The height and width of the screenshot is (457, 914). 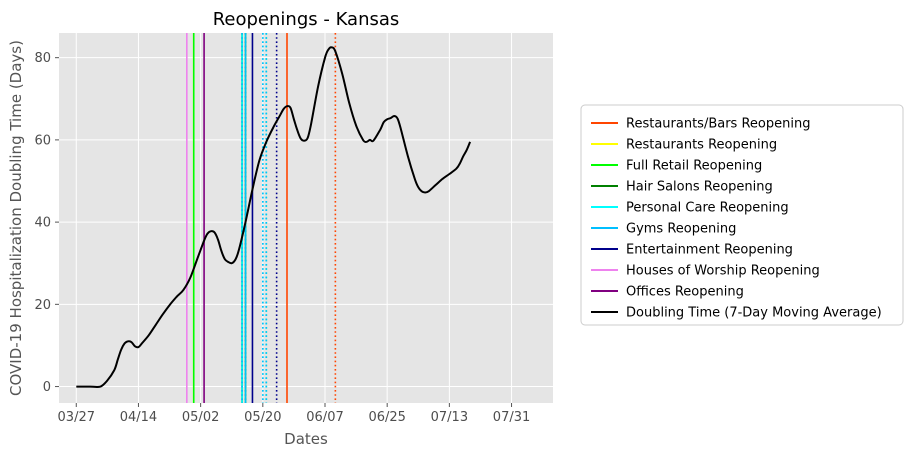 I want to click on y-tick-label-0: 0, so click(x=47, y=387).